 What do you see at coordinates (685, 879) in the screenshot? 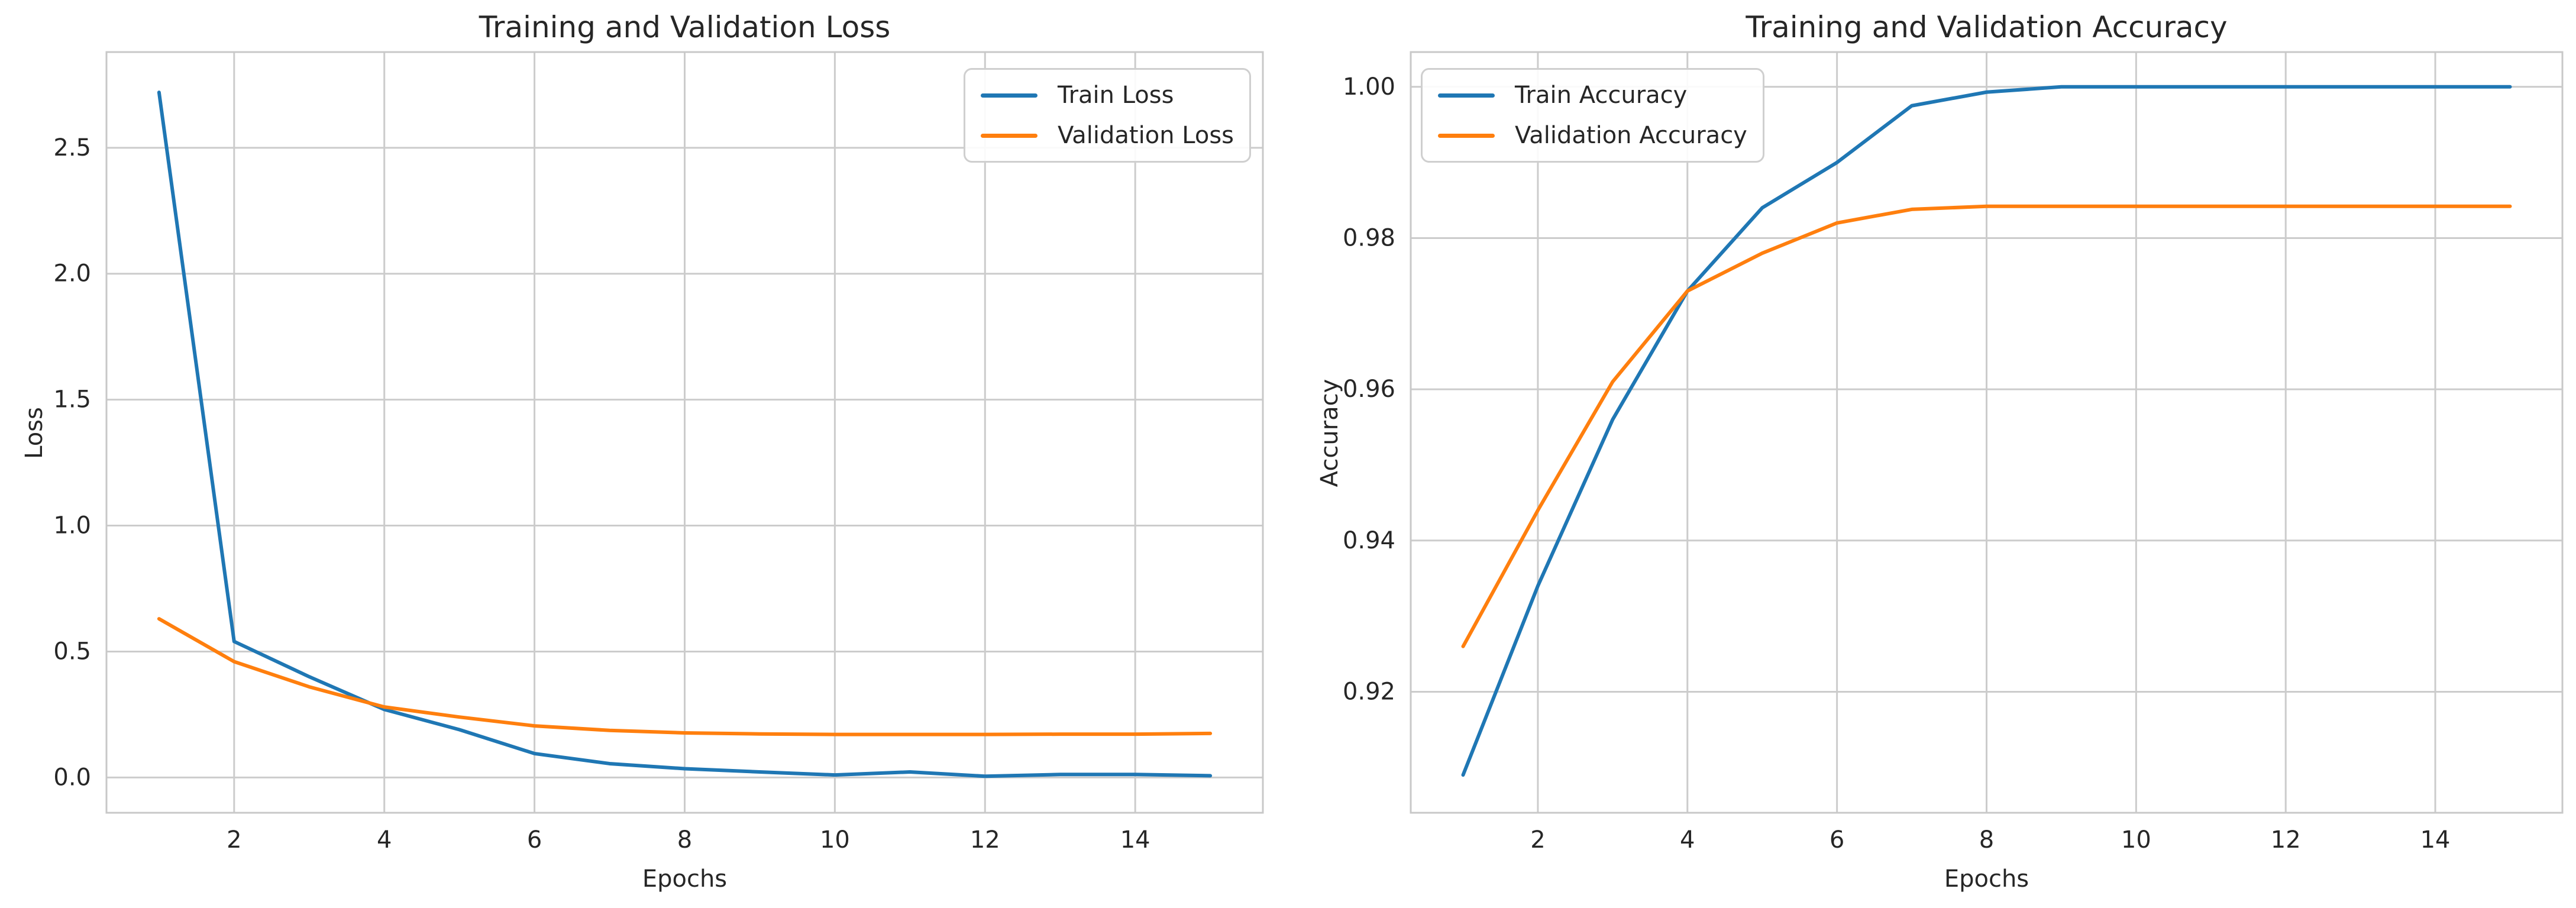
I see `loss-x-axis-label: Epochs` at bounding box center [685, 879].